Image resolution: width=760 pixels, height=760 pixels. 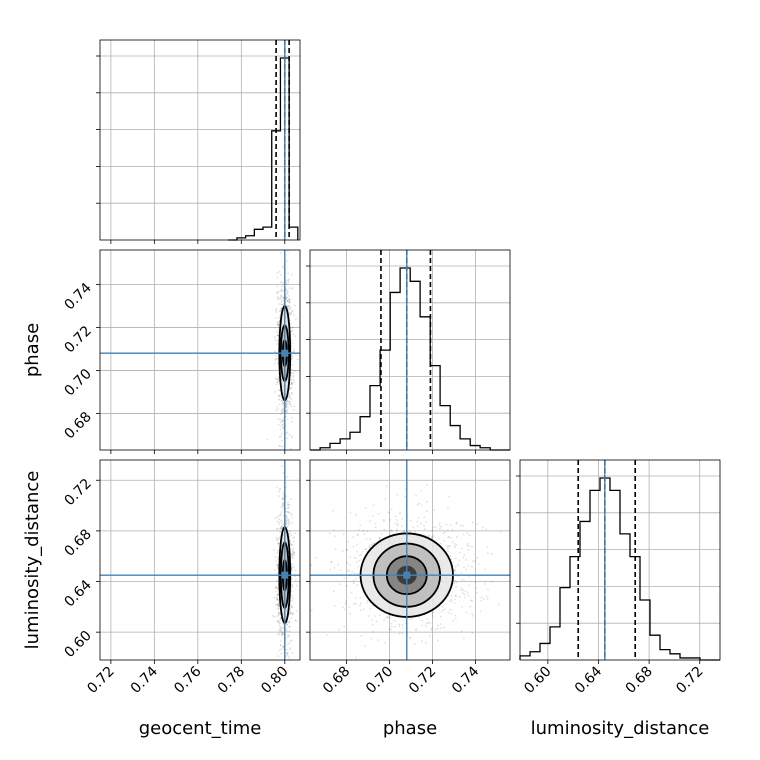 I want to click on truth-marker, so click(x=285, y=353).